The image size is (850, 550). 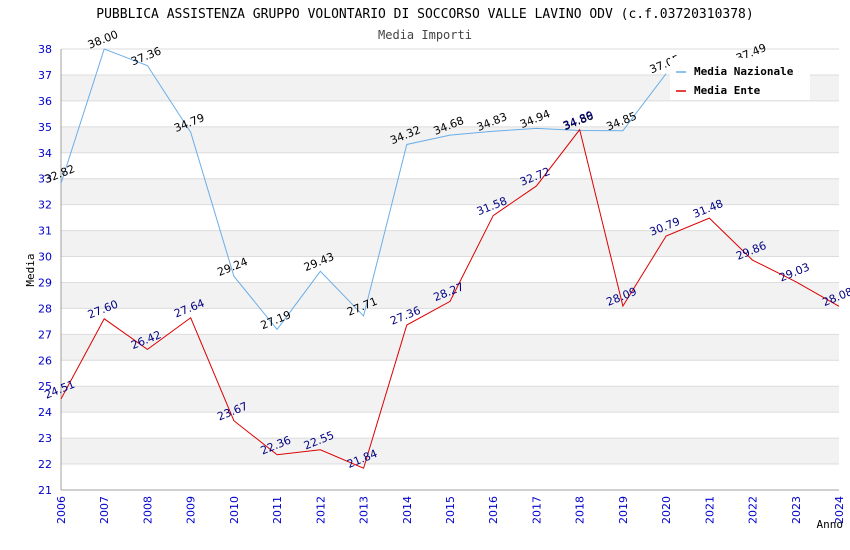 I want to click on legend-label-media-nazionale: Media Nazionale, so click(x=744, y=71).